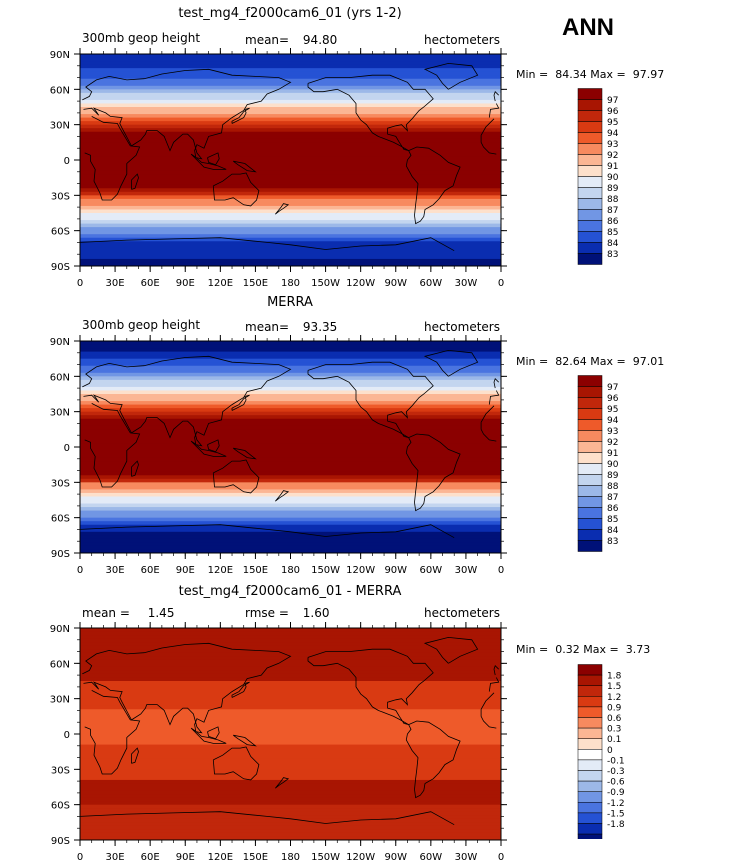 Image resolution: width=732 pixels, height=865 pixels. What do you see at coordinates (616, 761) in the screenshot?
I see `colorbar-label: -0.1` at bounding box center [616, 761].